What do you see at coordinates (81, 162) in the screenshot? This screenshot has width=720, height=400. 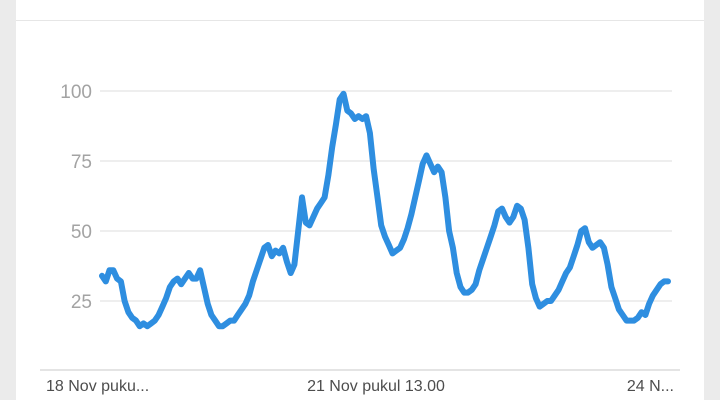 I see `y-tick-label-75: 75` at bounding box center [81, 162].